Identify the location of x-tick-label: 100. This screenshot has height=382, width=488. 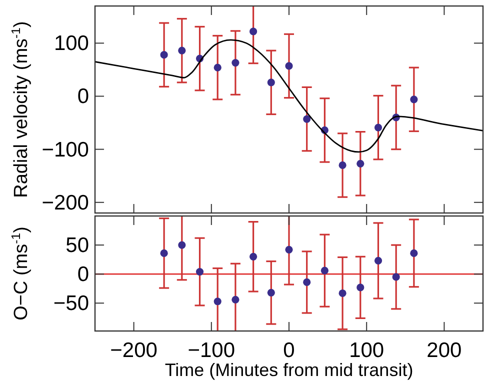
(366, 350).